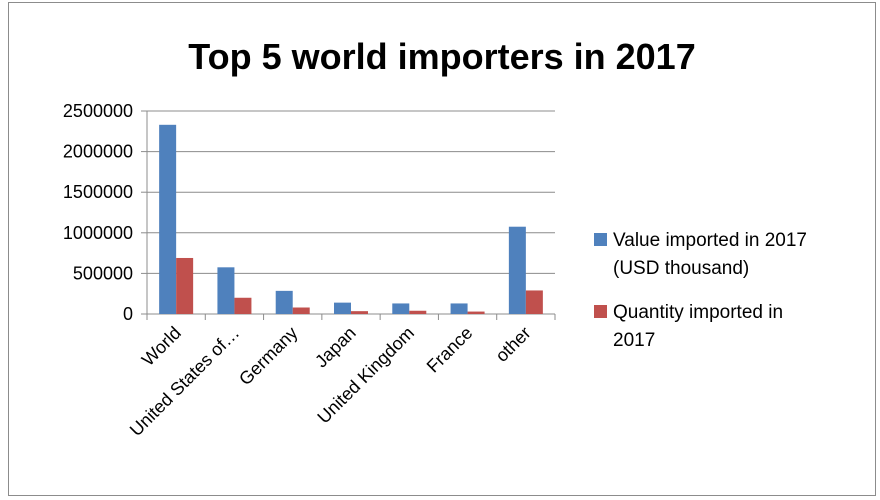  I want to click on y-tick-label: 1500000, so click(98, 192).